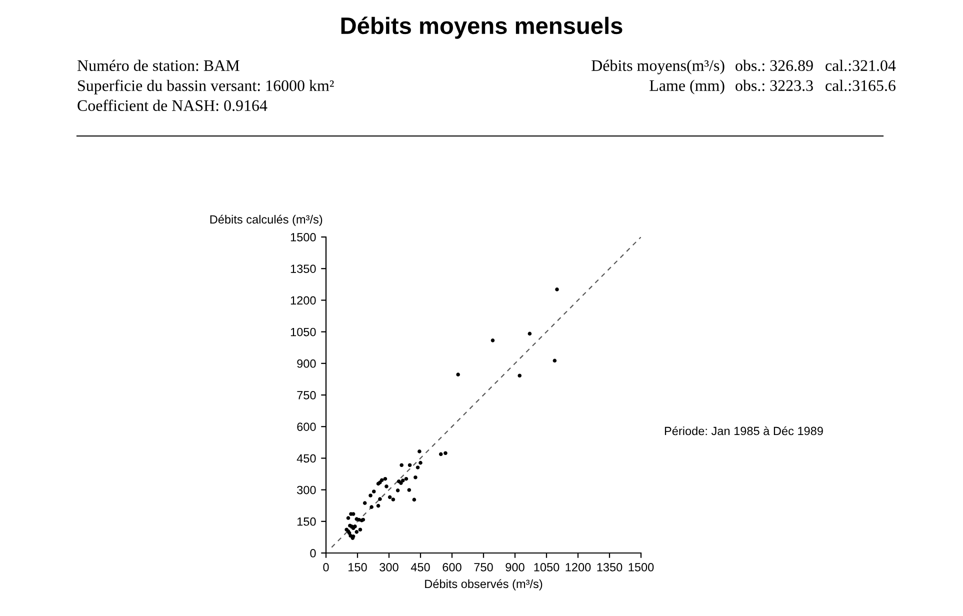 This screenshot has width=963, height=616. What do you see at coordinates (303, 237) in the screenshot?
I see `y-tick-label: 1500` at bounding box center [303, 237].